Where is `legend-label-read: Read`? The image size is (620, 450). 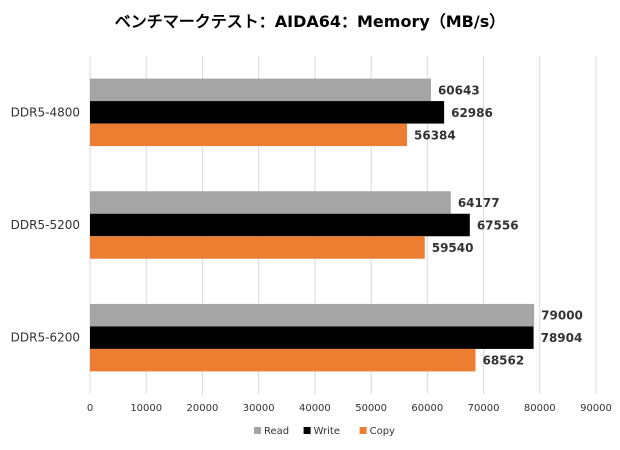 legend-label-read: Read is located at coordinates (276, 431).